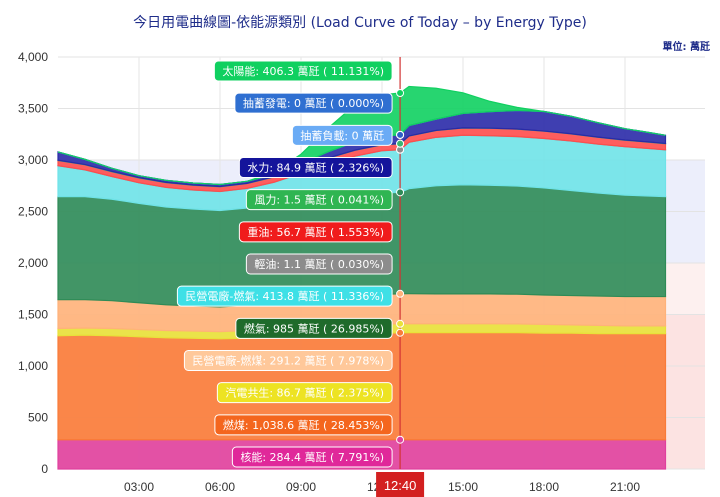  I want to click on crosshair-time-label: 12:40, so click(400, 485).